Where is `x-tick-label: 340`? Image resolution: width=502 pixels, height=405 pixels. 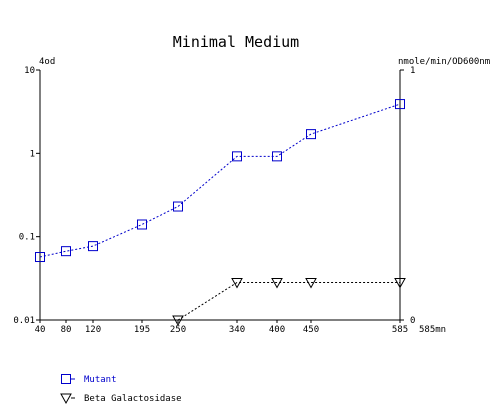
x-tick-label: 340 is located at coordinates (237, 330).